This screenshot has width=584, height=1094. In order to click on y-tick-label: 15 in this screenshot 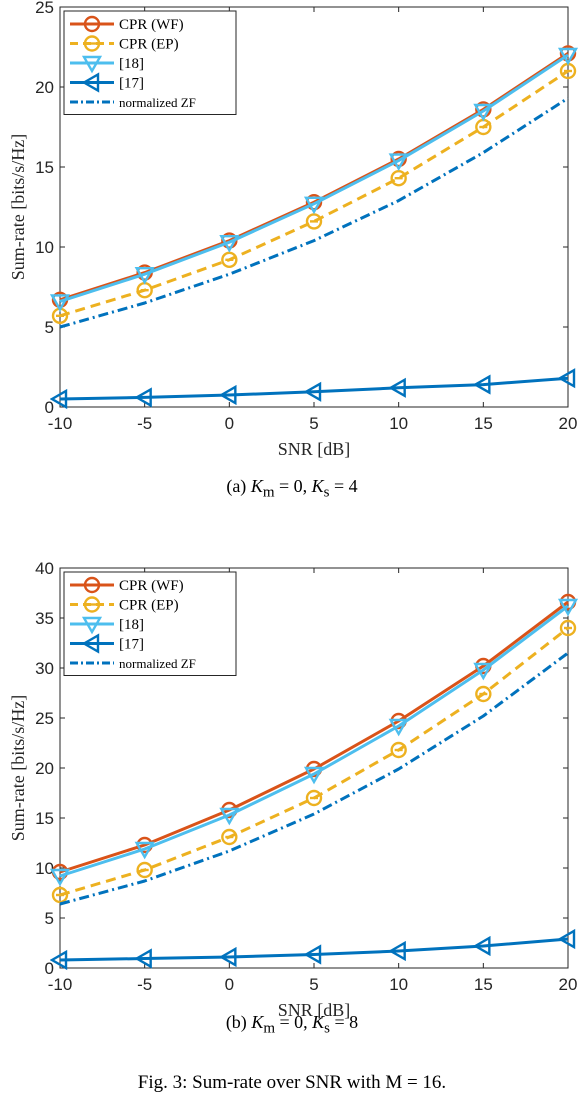, I will do `click(44, 167)`.